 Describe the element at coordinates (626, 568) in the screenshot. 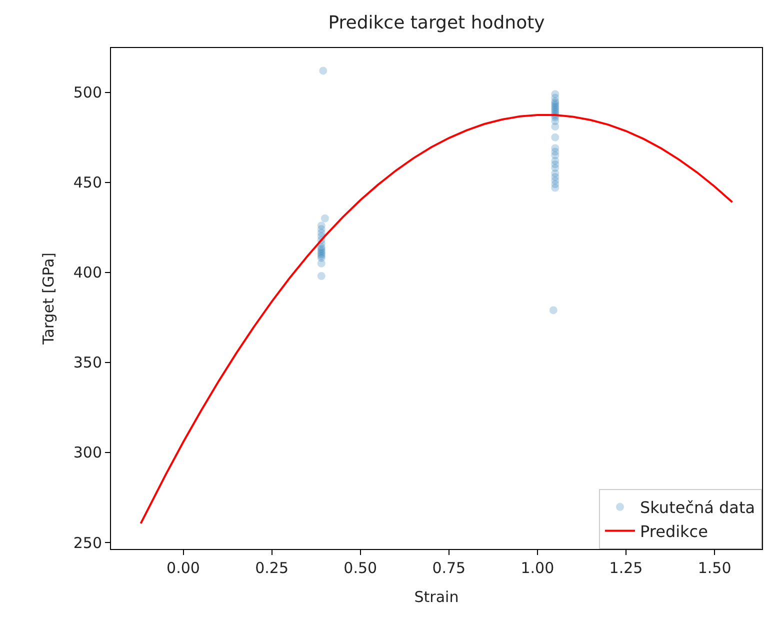

I see `x-tick-label: 1.25` at that location.